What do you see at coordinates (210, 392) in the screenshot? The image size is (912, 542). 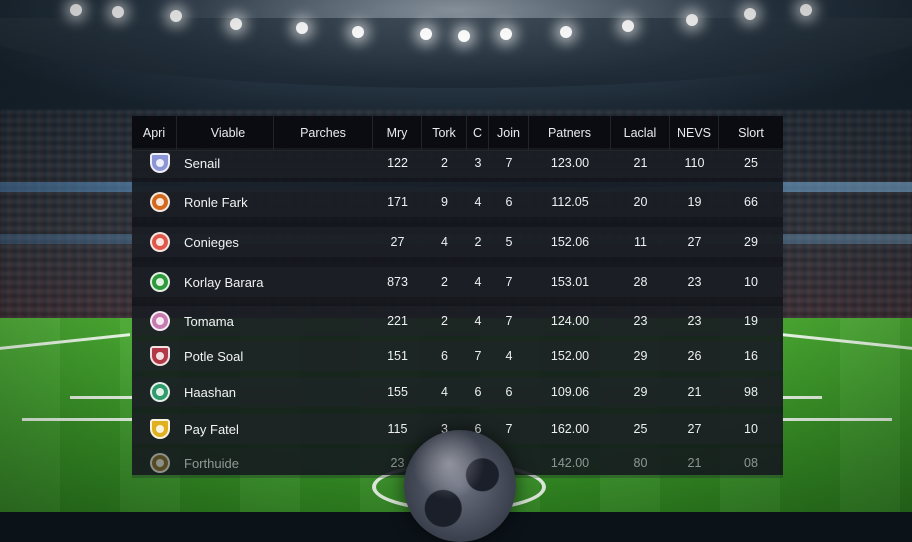 I see `club-name: Haashan` at bounding box center [210, 392].